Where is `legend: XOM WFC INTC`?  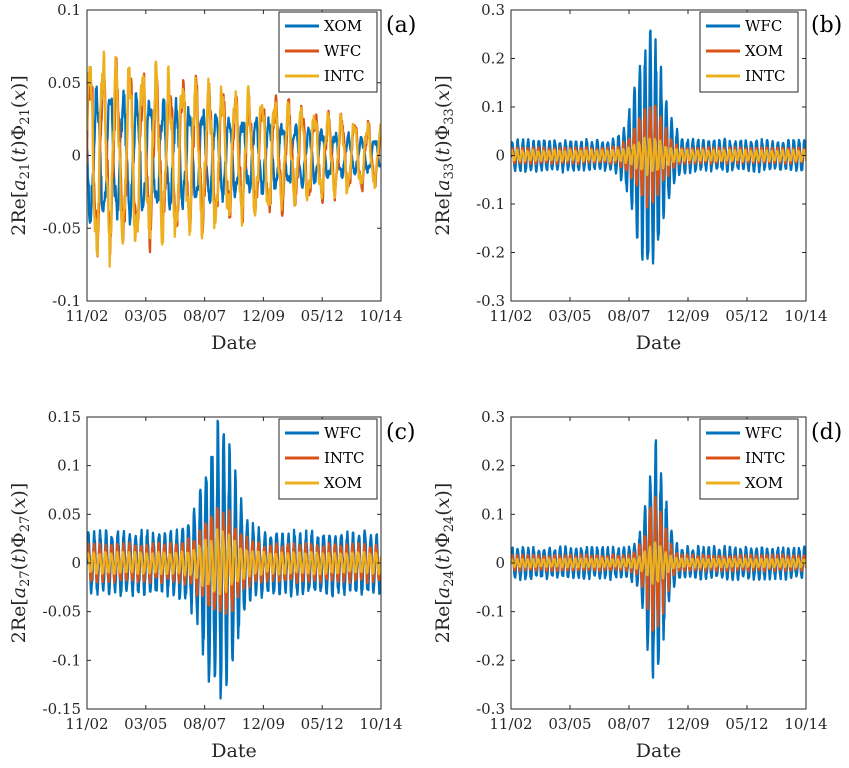 legend: XOM WFC INTC is located at coordinates (328, 52).